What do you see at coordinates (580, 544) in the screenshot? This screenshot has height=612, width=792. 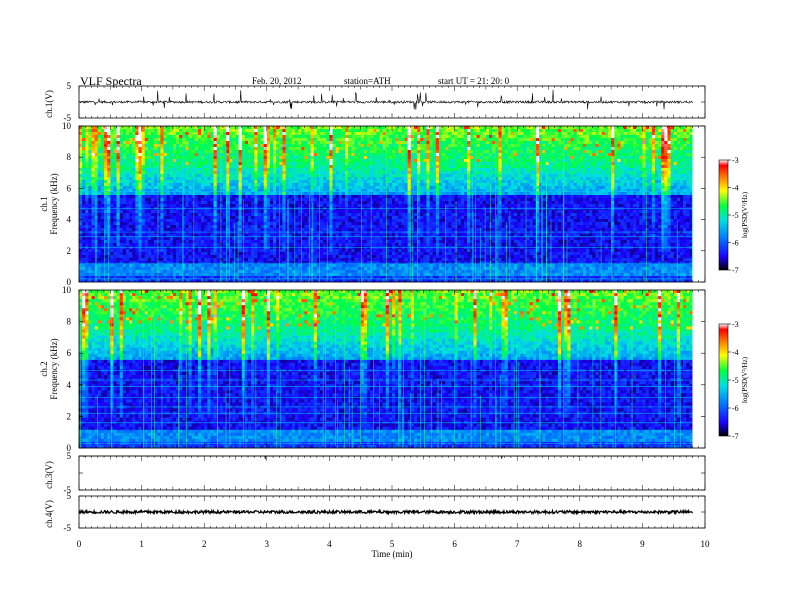 I see `x-tick-label: 8` at bounding box center [580, 544].